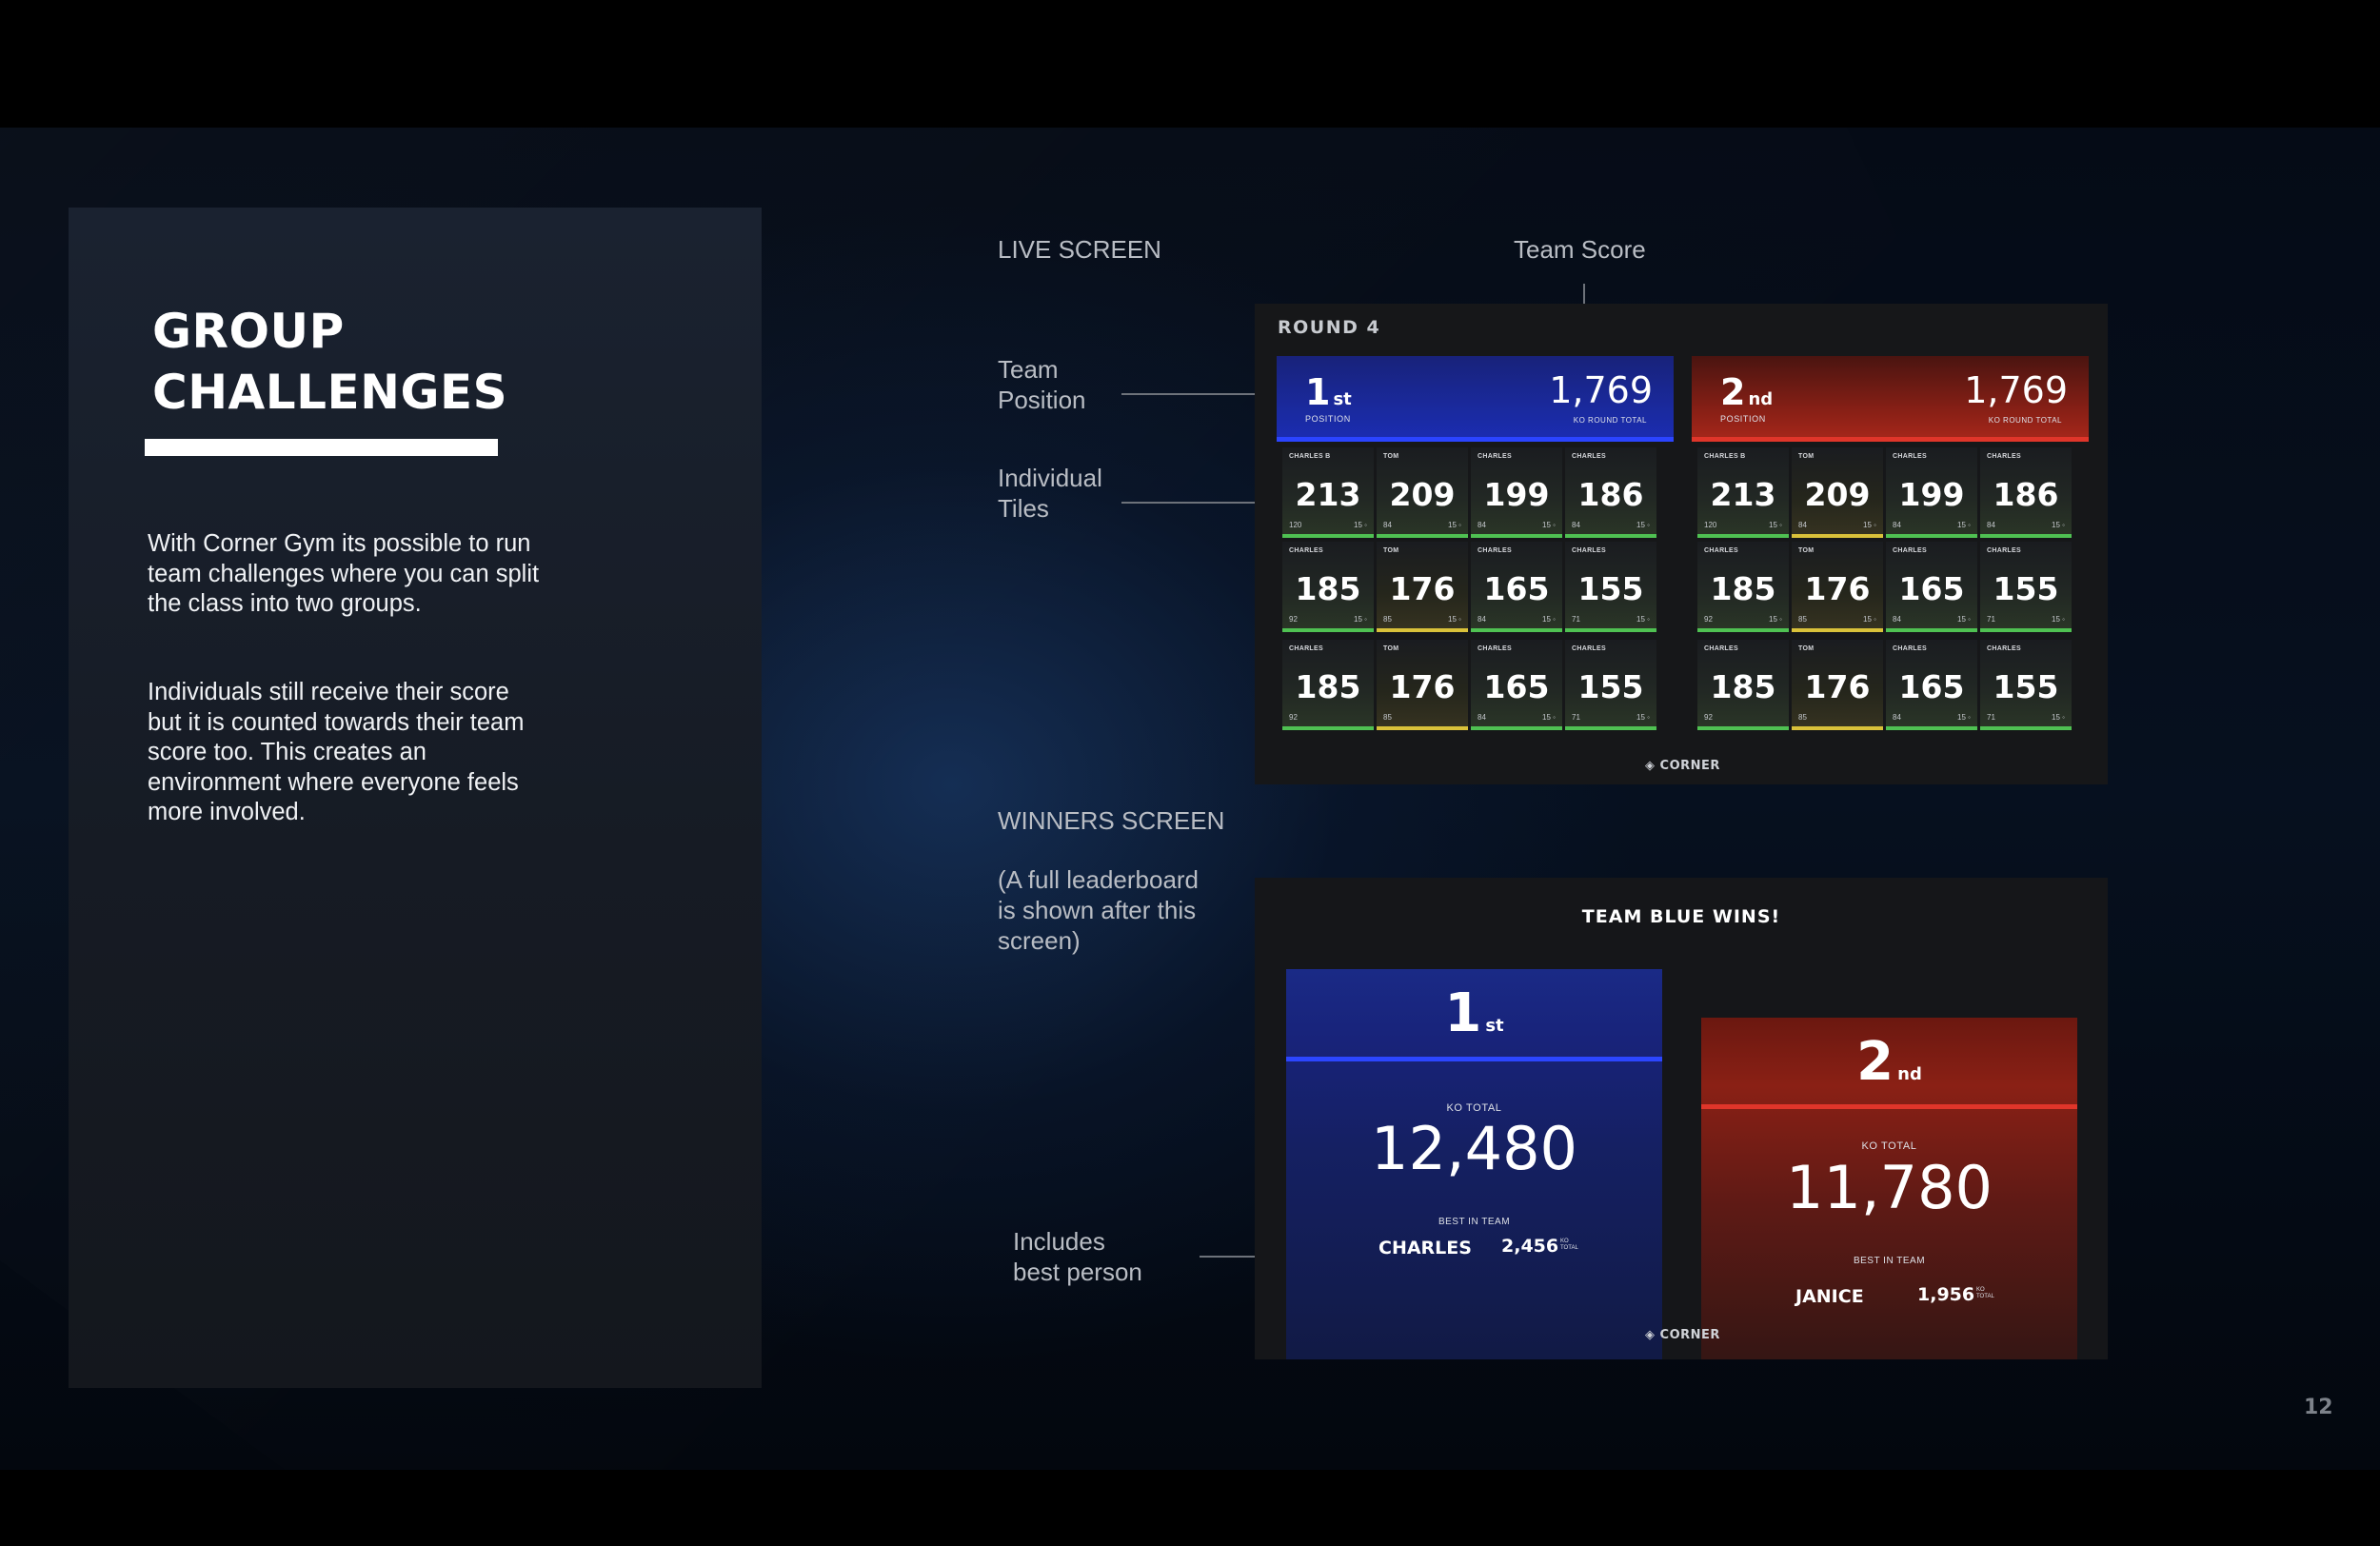 The width and height of the screenshot is (2380, 1546). What do you see at coordinates (1564, 1241) in the screenshot?
I see `best-unit-line-1: KO` at bounding box center [1564, 1241].